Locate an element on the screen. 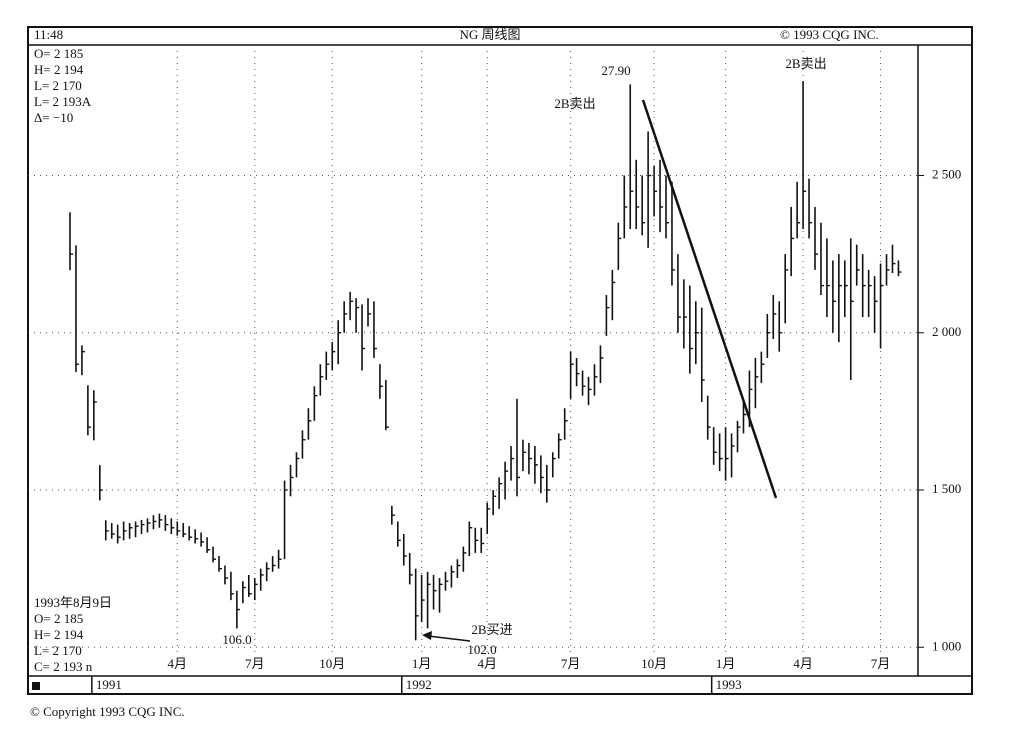 The width and height of the screenshot is (1024, 733). info-top-line: L= 2 193A is located at coordinates (63, 101).